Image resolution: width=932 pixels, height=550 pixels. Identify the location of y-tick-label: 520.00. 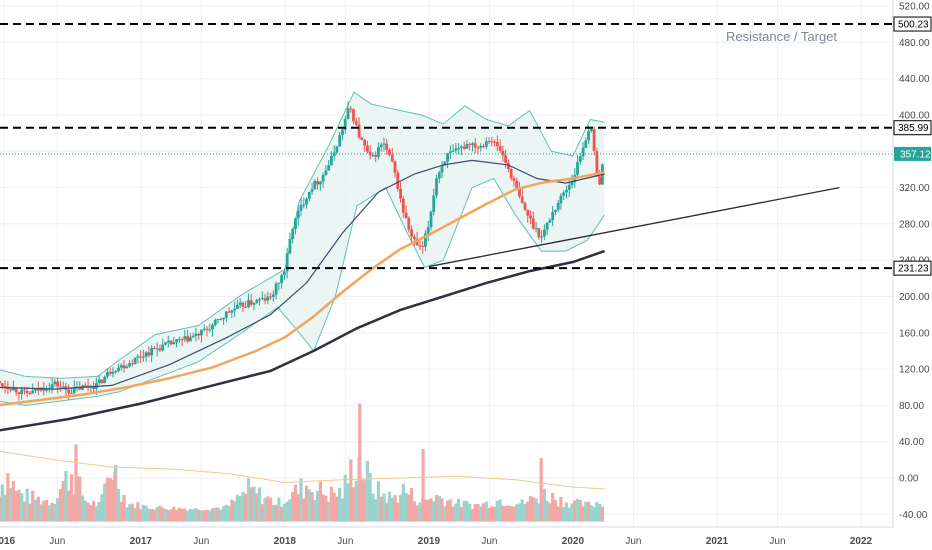
(914, 7).